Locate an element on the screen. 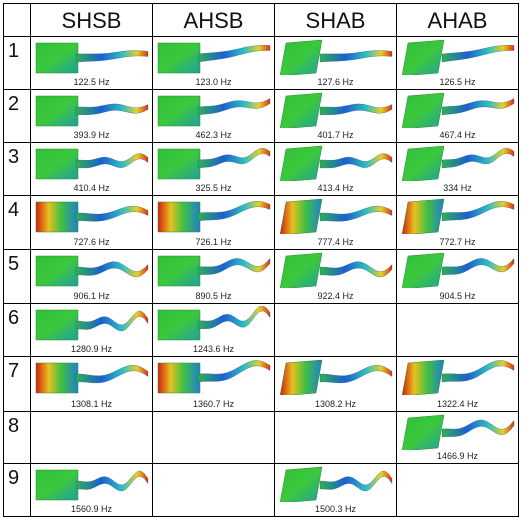 The width and height of the screenshot is (521, 518). row-label: 9 is located at coordinates (17, 490).